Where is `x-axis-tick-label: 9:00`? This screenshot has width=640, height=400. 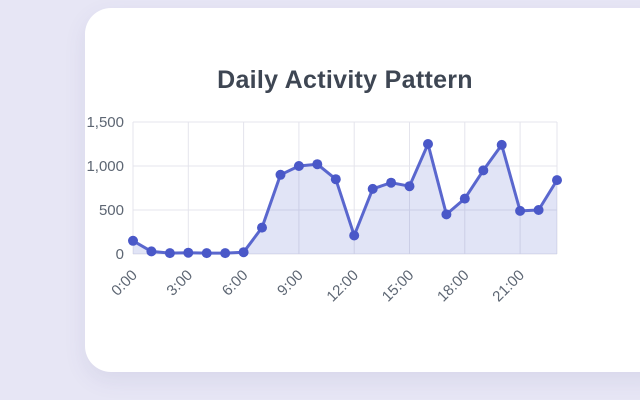 x-axis-tick-label: 9:00 is located at coordinates (290, 283).